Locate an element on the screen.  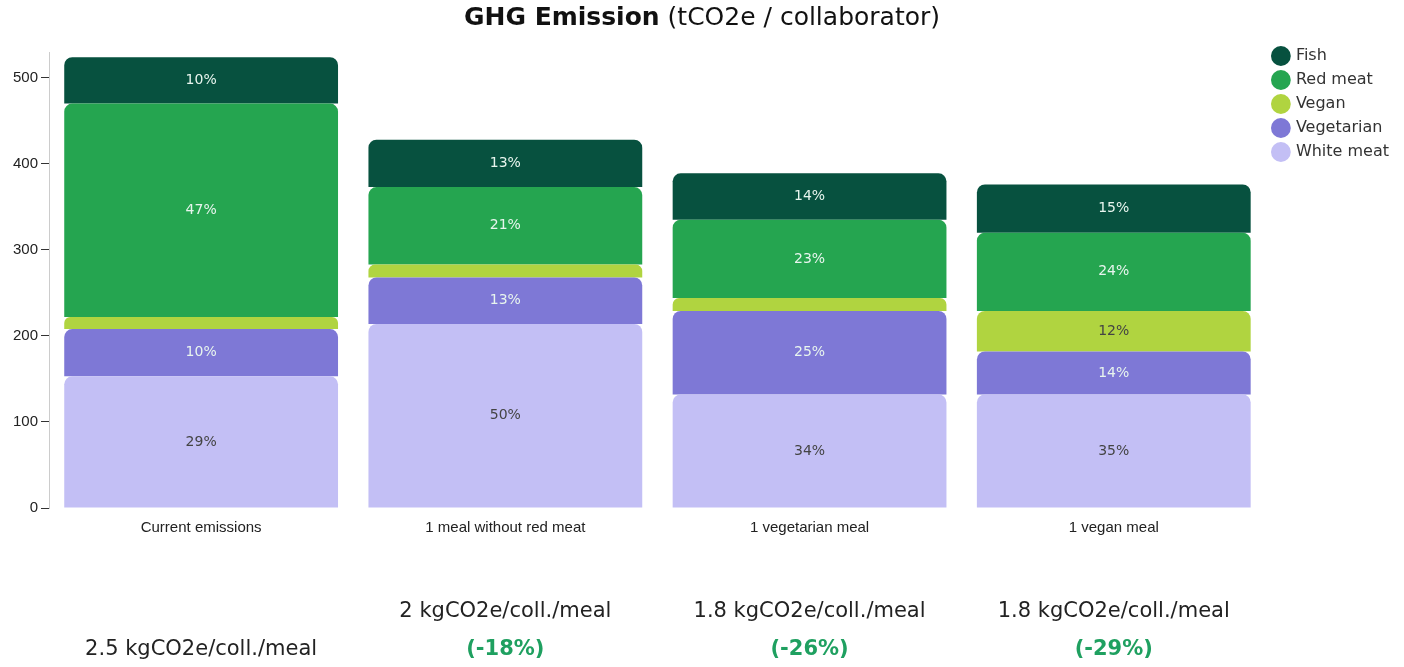
annotation: 12% is located at coordinates (1114, 329).